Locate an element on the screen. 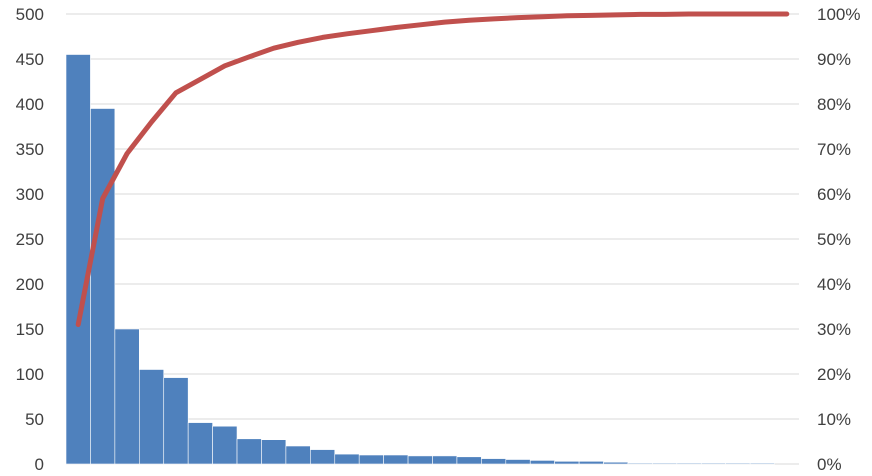 The height and width of the screenshot is (476, 872). y-tick-label: 200 is located at coordinates (30, 284).